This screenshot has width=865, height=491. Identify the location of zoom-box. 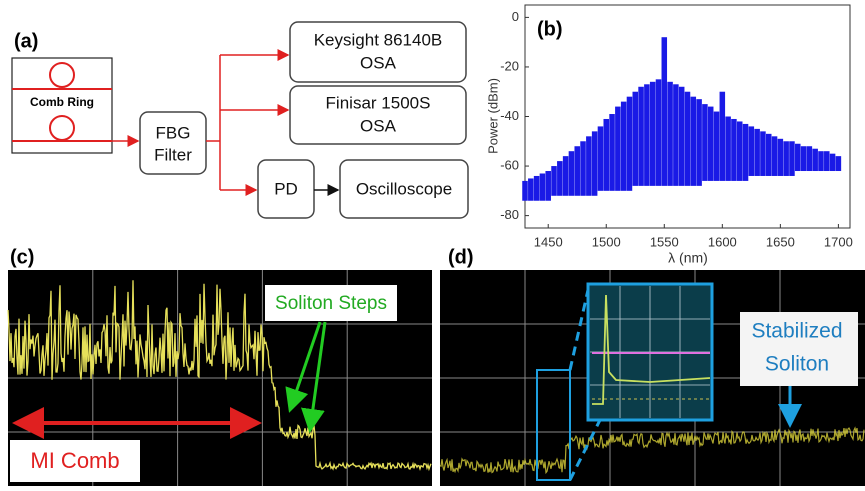
(553, 425).